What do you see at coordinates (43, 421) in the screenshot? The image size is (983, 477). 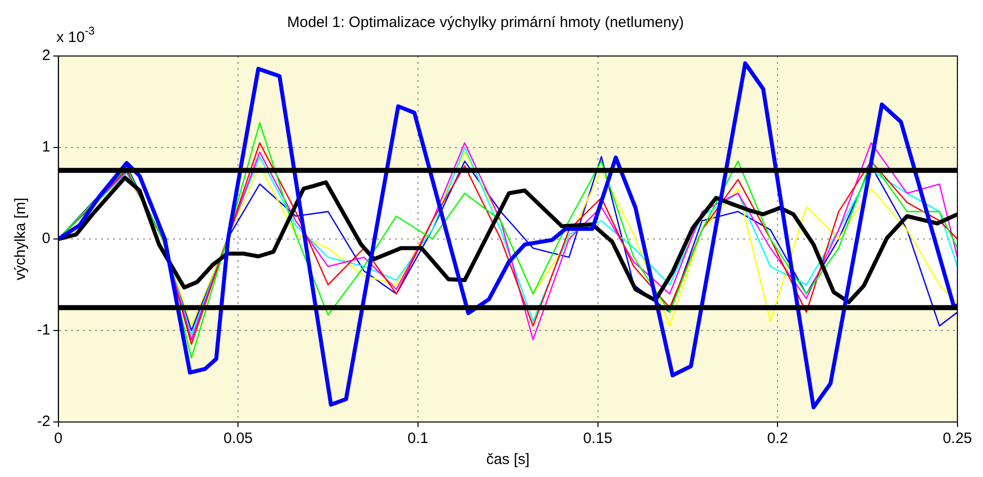 I see `y-tick-label: -2` at bounding box center [43, 421].